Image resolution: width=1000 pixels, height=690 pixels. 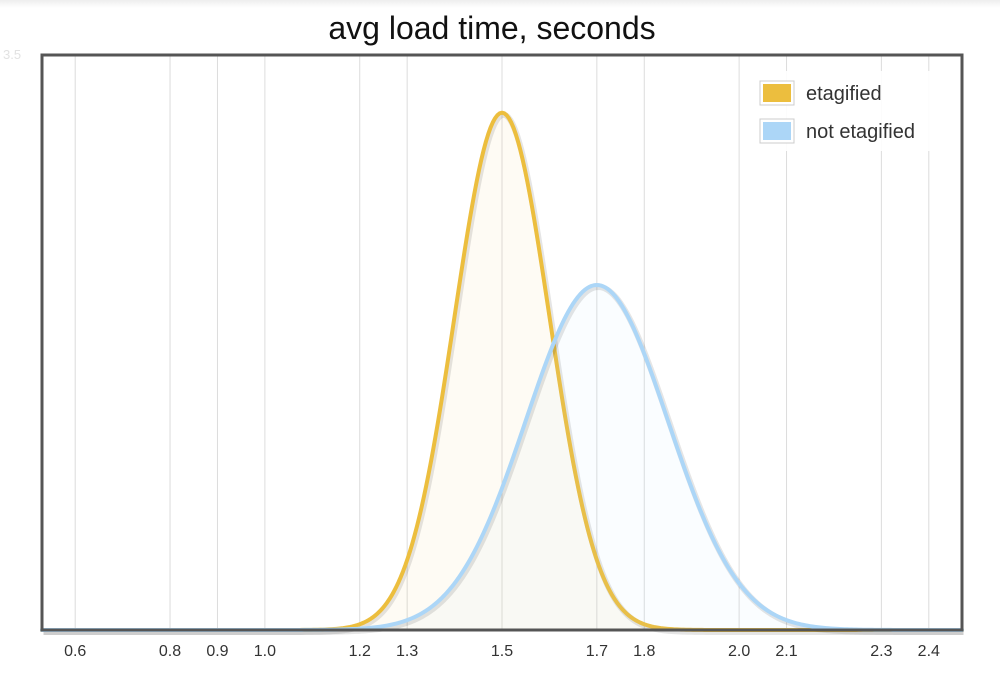 I want to click on clipped-axis-label: 3.5, so click(x=12, y=54).